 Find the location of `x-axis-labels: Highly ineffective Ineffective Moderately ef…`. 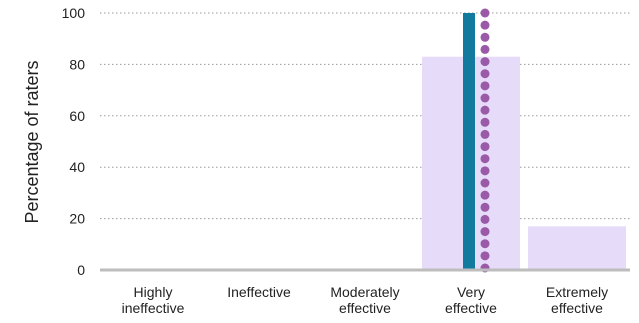

x-axis-labels: Highly ineffective Ineffective Moderately ef… is located at coordinates (365, 300).